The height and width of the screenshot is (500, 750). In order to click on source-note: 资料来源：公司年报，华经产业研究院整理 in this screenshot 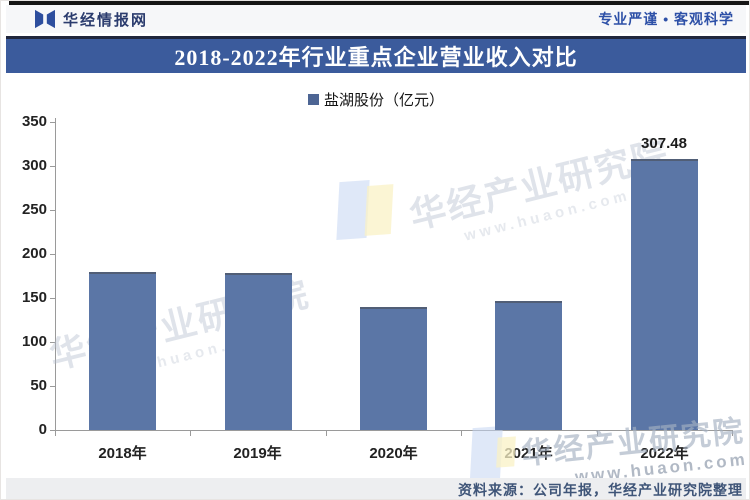, I will do `click(600, 489)`.